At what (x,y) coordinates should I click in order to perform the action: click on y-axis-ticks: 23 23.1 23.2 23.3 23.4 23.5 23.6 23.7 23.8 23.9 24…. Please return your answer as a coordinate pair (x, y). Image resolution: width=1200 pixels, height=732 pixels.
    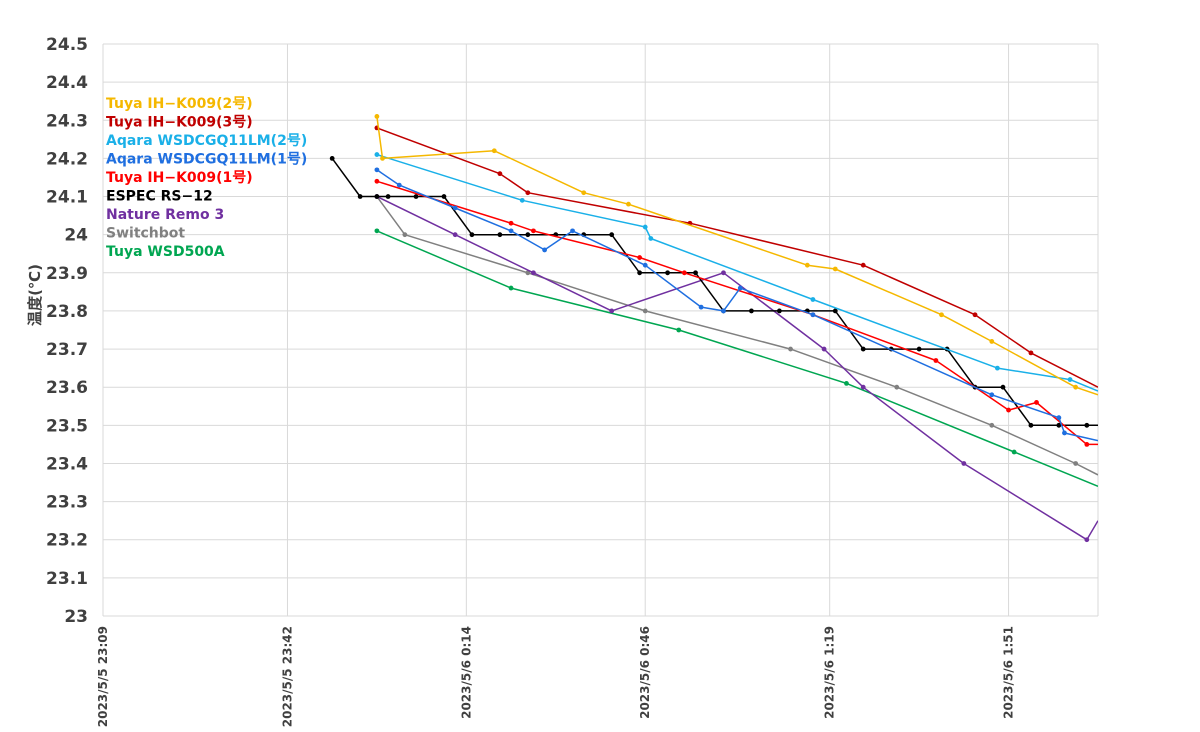
    Looking at the image, I should click on (67, 331).